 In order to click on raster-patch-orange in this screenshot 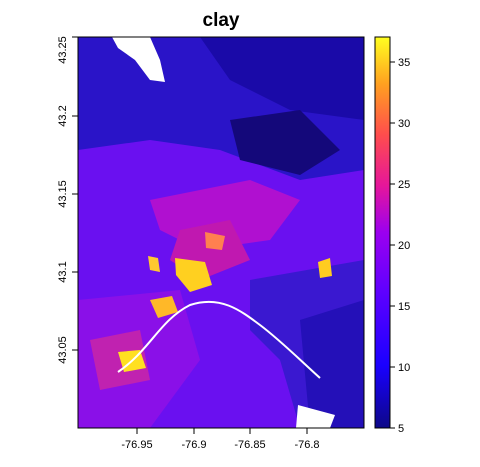, I will do `click(215, 241)`.